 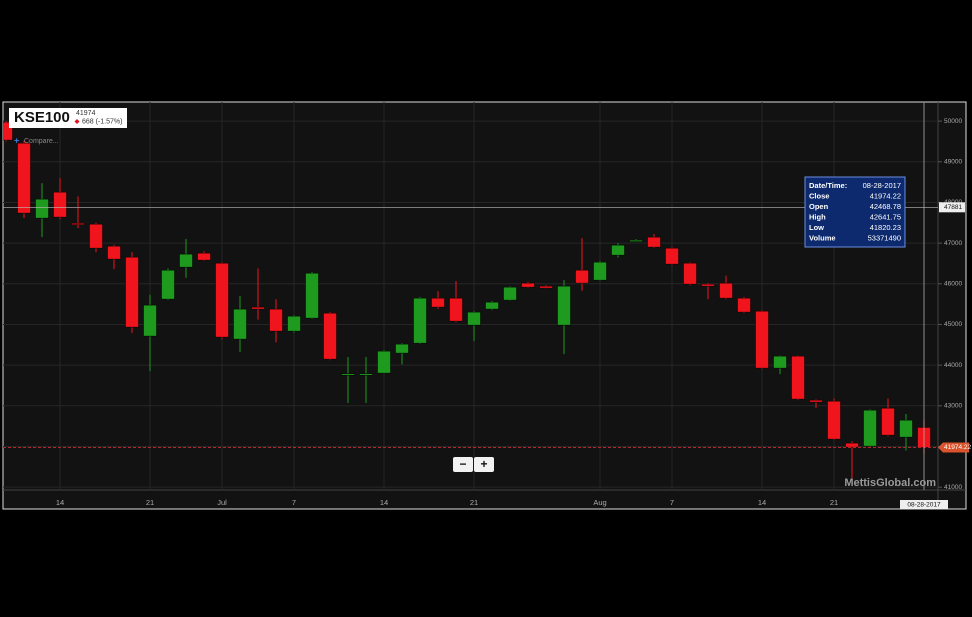 I want to click on tooltip-value: 41820.23, so click(x=885, y=227).